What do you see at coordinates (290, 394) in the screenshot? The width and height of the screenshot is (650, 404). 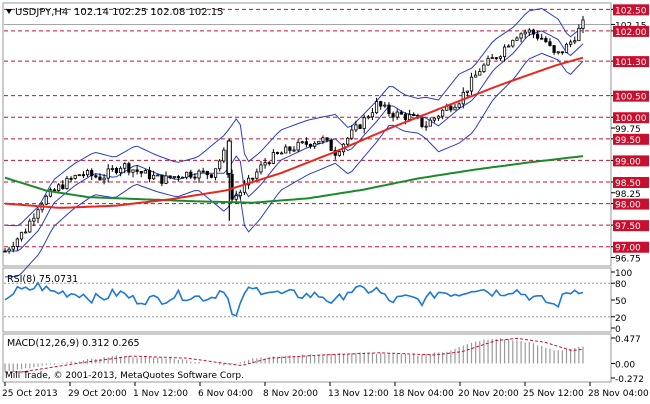 I see `time-label: 8 Nov 20:00` at bounding box center [290, 394].